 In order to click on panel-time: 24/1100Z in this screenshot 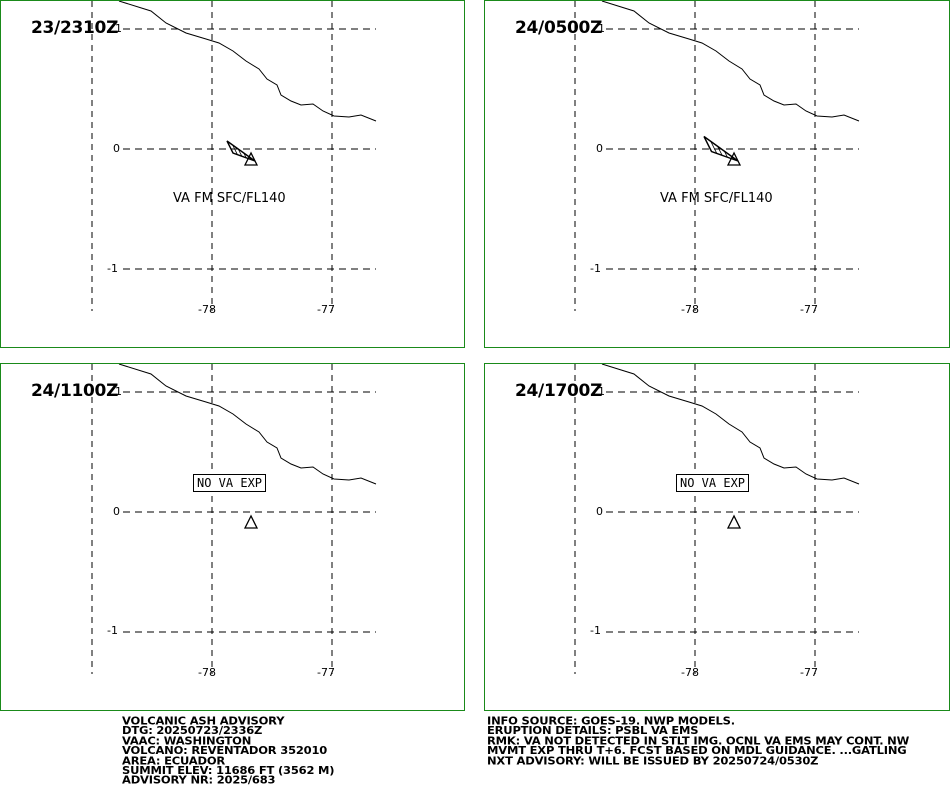, I will do `click(75, 391)`.